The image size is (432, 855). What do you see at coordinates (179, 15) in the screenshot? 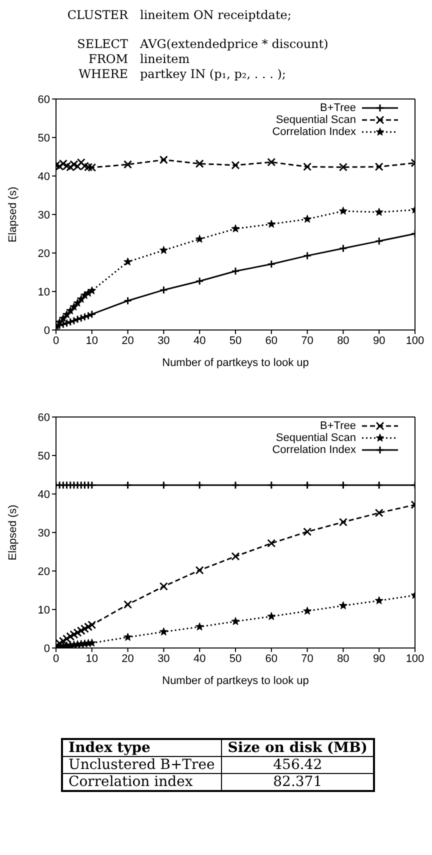
I see `text: CLUSTER lineitem ON receiptdate;` at bounding box center [179, 15].